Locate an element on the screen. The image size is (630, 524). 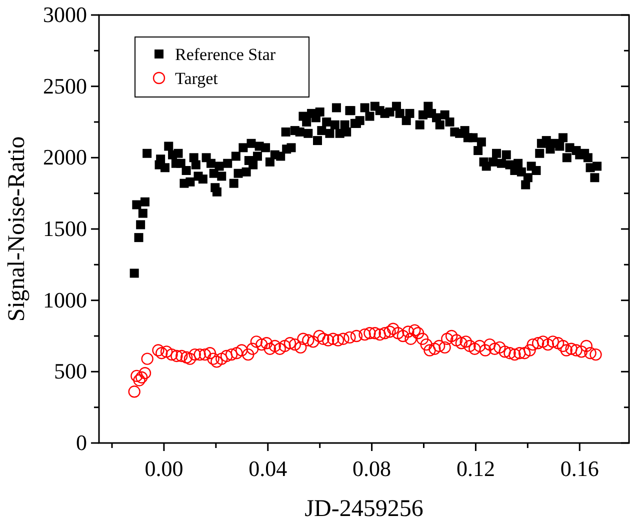
legend-label: Target is located at coordinates (196, 78).